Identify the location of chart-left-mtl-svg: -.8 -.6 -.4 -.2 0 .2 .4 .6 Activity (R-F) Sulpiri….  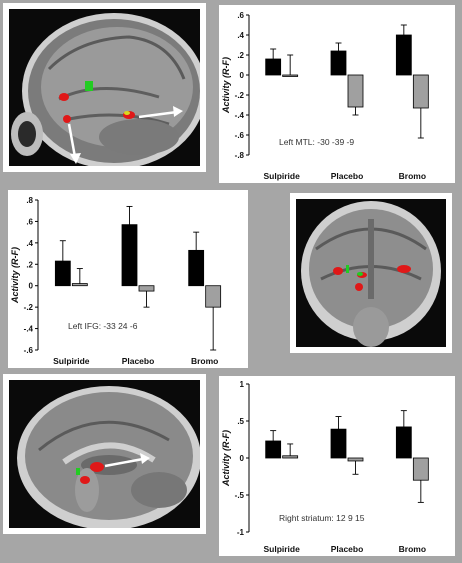
(325, 96).